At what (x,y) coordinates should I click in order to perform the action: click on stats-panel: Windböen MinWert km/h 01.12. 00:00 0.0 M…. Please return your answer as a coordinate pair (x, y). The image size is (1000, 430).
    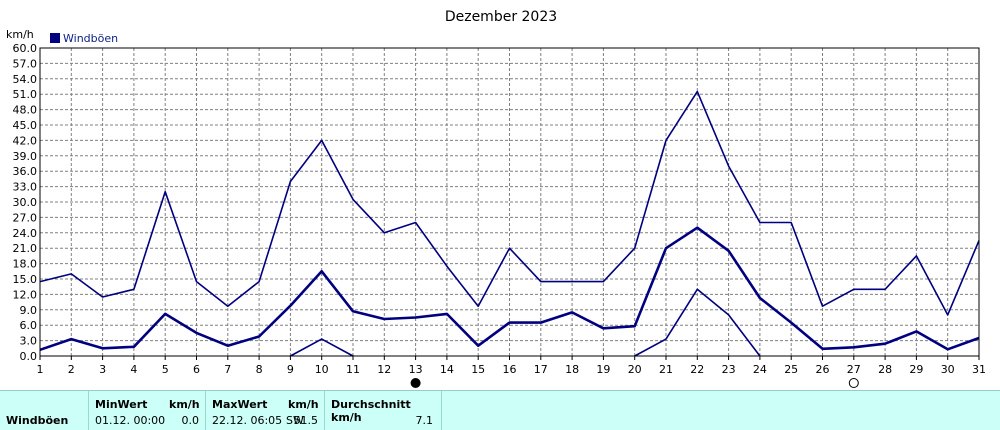
    Looking at the image, I should click on (500, 410).